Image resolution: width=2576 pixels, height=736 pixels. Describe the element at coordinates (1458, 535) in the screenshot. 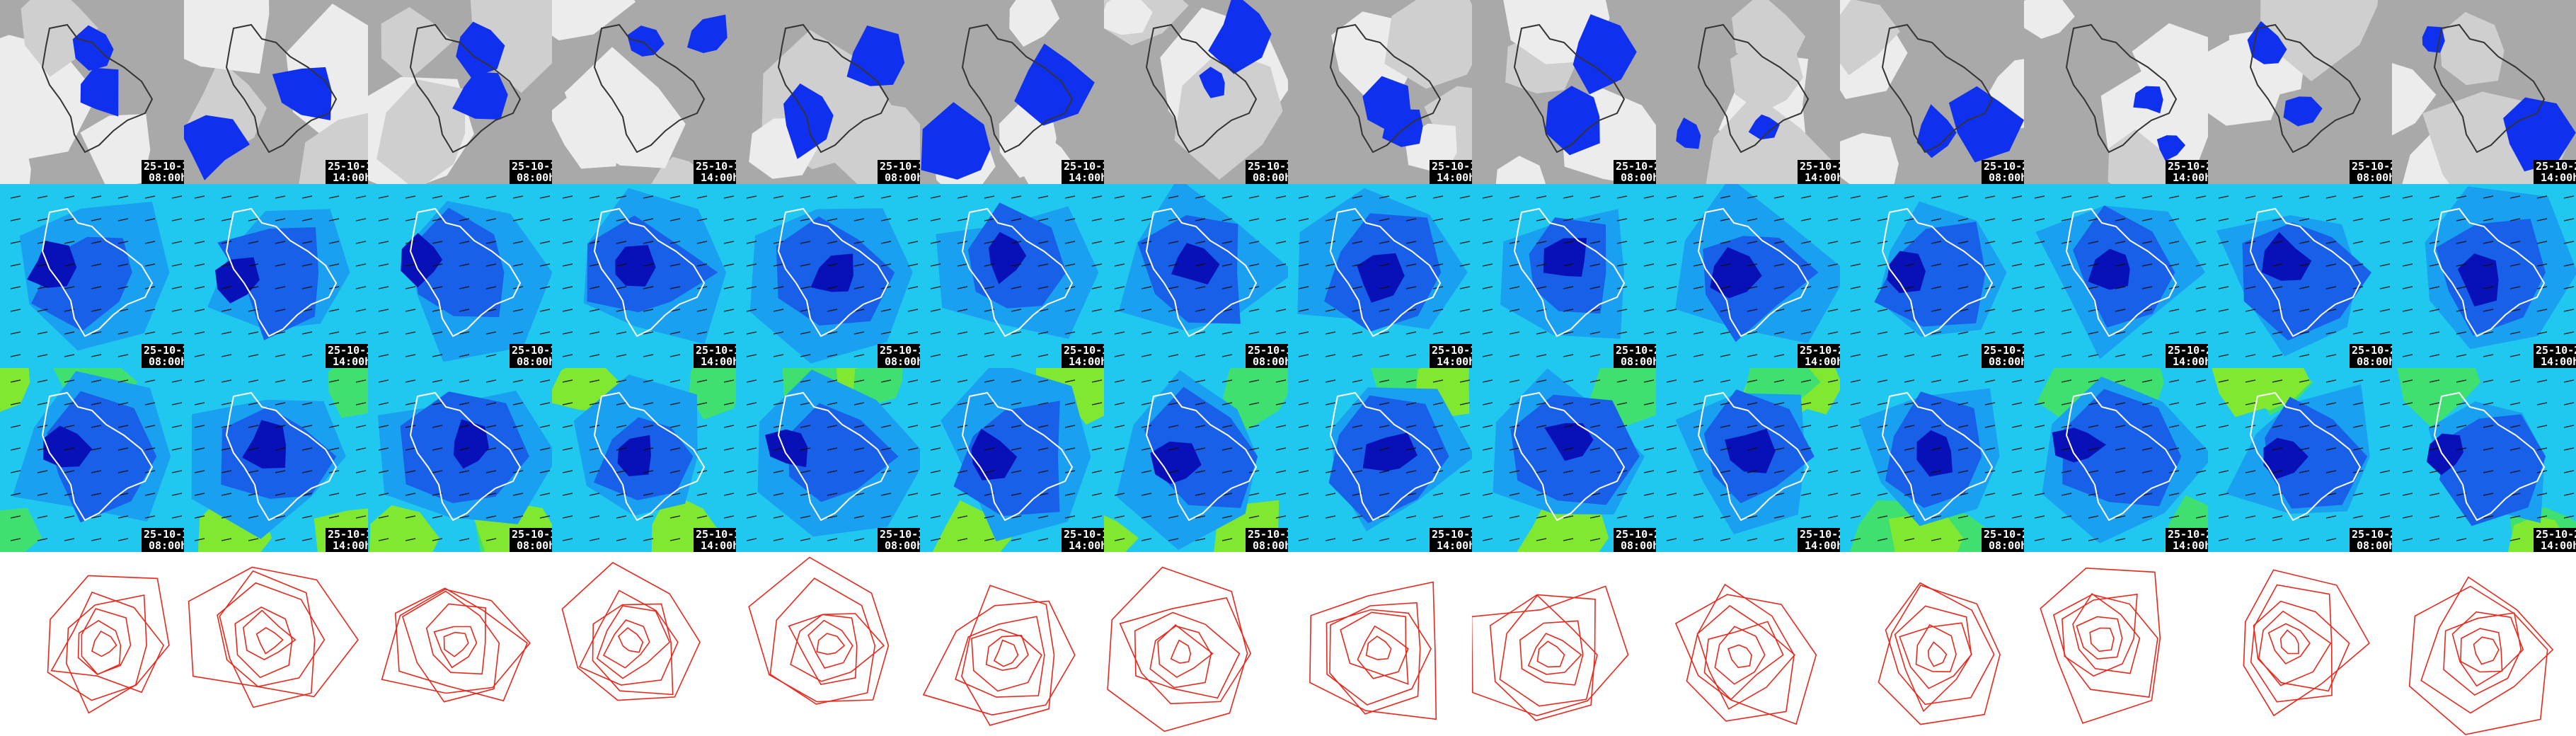

I see `date-label: 25-10-19` at that location.